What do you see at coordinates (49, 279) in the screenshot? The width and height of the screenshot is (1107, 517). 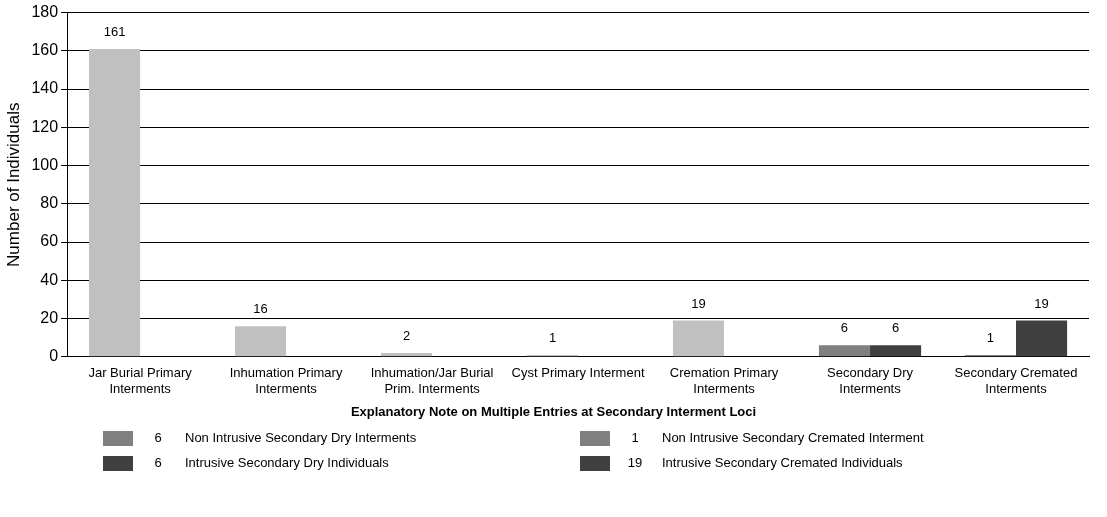 I see `y-tick-label: 40` at bounding box center [49, 279].